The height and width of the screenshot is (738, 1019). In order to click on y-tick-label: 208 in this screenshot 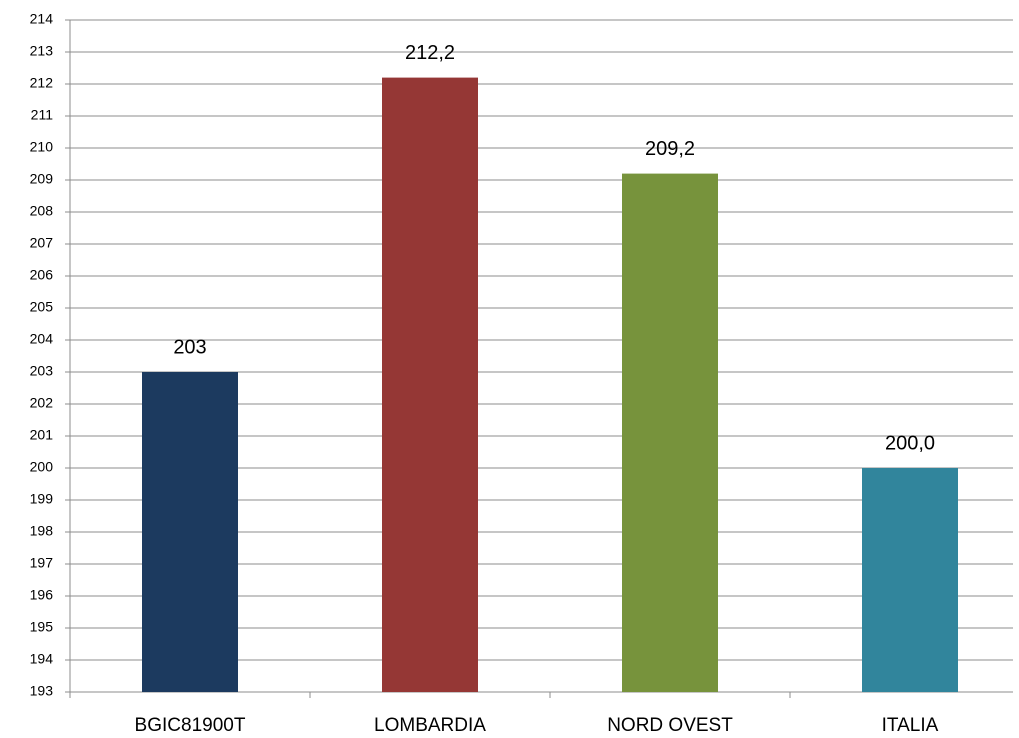, I will do `click(42, 211)`.